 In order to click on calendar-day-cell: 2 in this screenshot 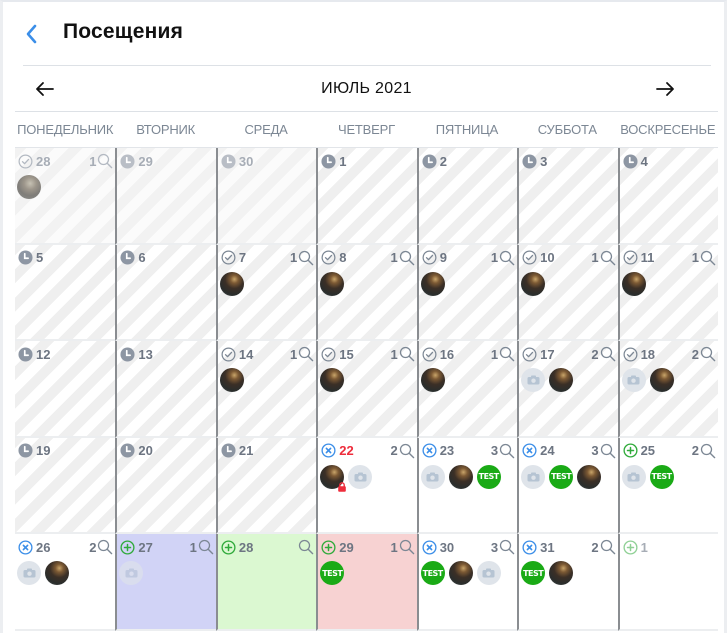, I will do `click(467, 196)`.